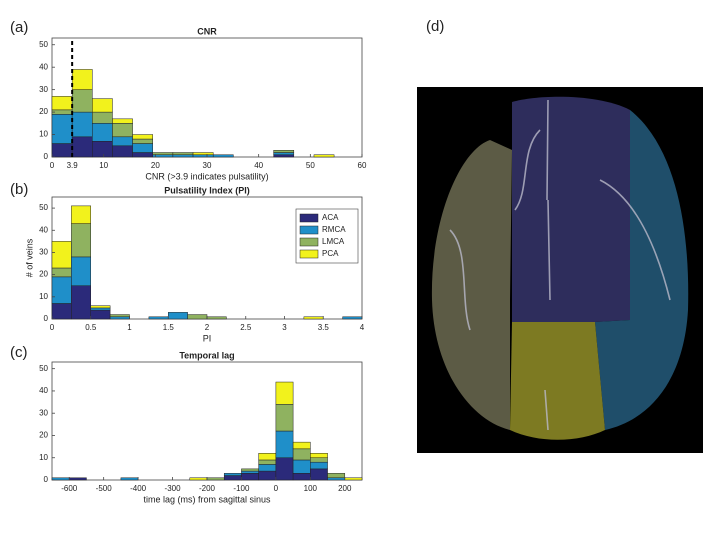  What do you see at coordinates (43, 435) in the screenshot?
I see `y-tick-label: 20` at bounding box center [43, 435].